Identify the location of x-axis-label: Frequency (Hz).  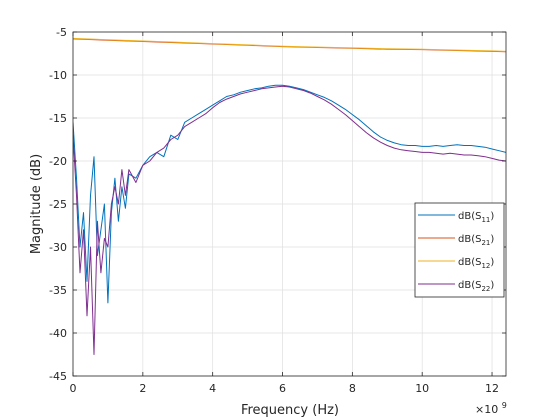
(290, 410).